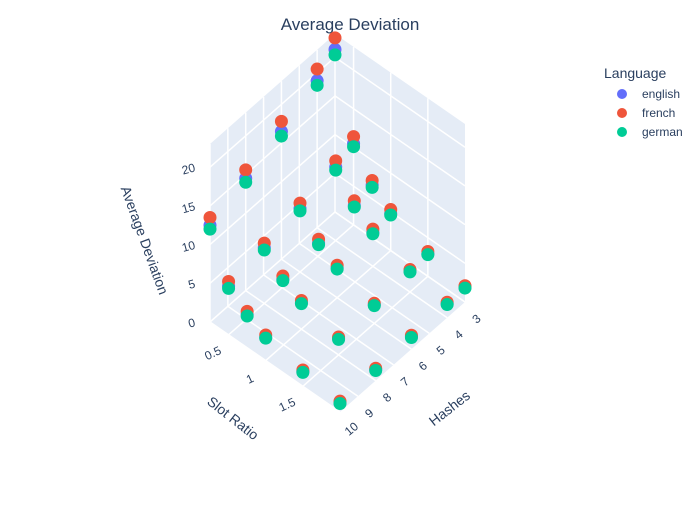 The width and height of the screenshot is (700, 505). Describe the element at coordinates (188, 246) in the screenshot. I see `z-tick-label: 10` at that location.